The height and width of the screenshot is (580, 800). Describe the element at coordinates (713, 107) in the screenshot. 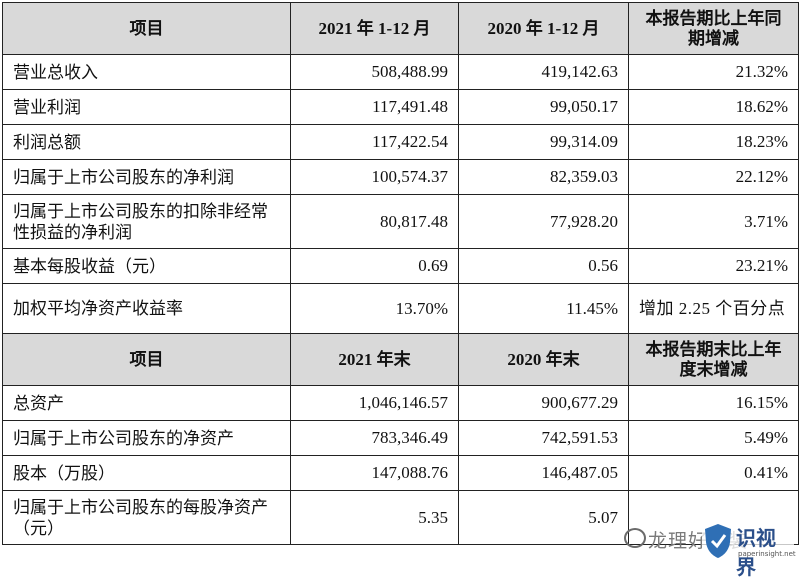

I see `change-value: 18.62%` at that location.